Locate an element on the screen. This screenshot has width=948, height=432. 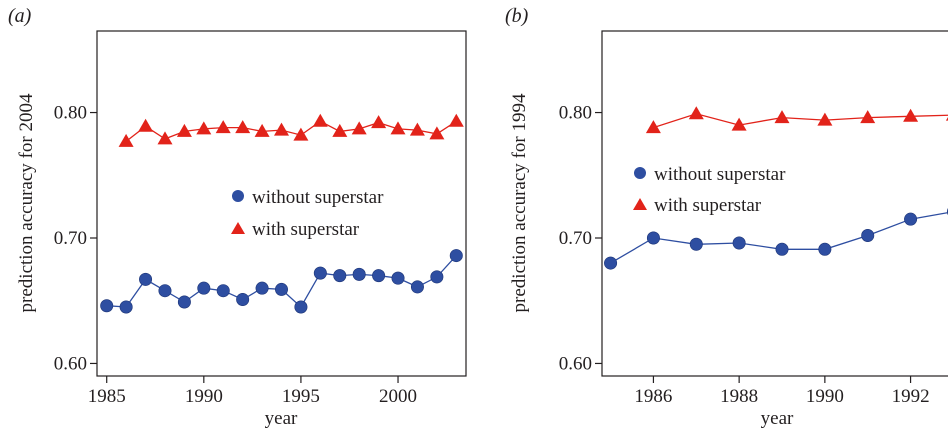
panel-b-x-axis-title: year is located at coordinates (777, 418).